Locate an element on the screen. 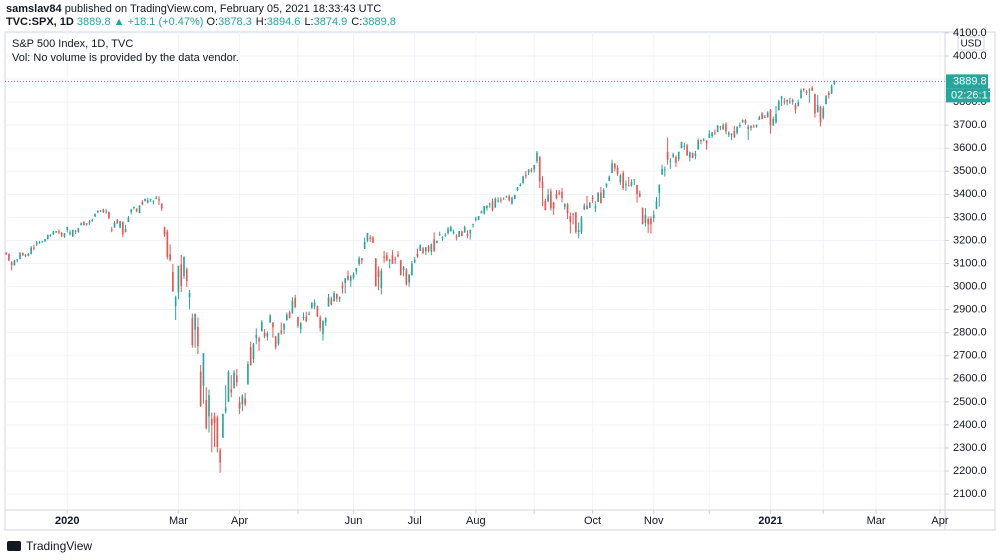 The width and height of the screenshot is (1000, 560). y-tick-label: 3400.0 is located at coordinates (970, 194).